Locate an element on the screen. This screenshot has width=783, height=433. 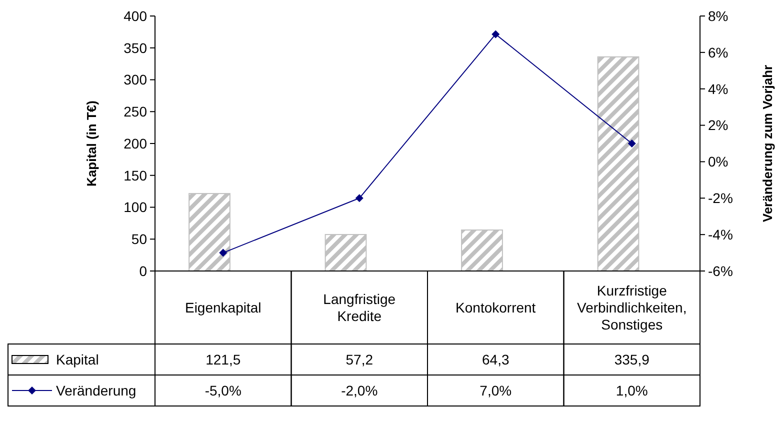
y2-tick-label: 2% is located at coordinates (718, 125).